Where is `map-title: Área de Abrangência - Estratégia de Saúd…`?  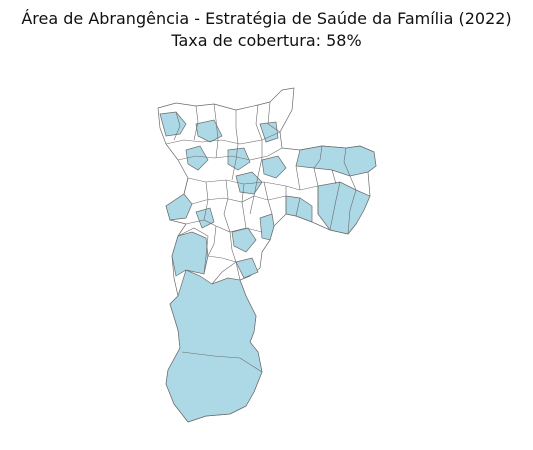
map-title: Área de Abrangência - Estratégia de Saúd… is located at coordinates (266, 18).